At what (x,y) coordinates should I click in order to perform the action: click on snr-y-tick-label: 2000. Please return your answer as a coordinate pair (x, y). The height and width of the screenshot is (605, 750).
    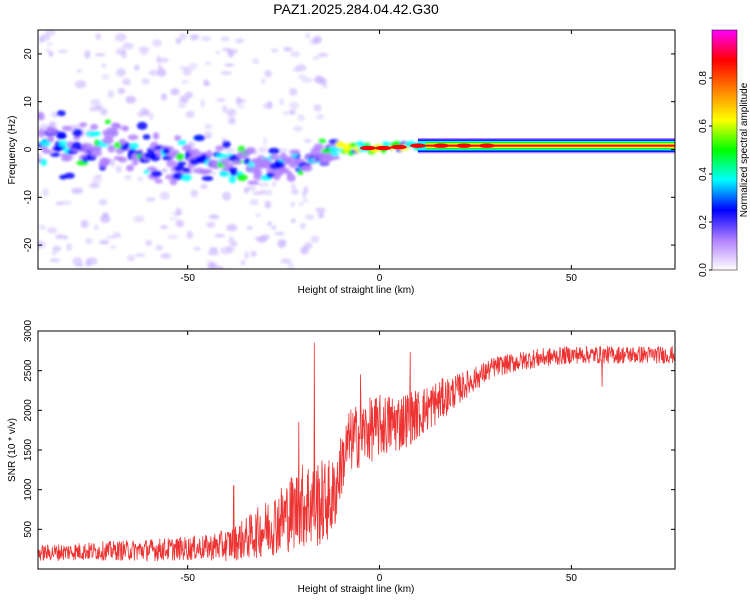
    Looking at the image, I should click on (28, 410).